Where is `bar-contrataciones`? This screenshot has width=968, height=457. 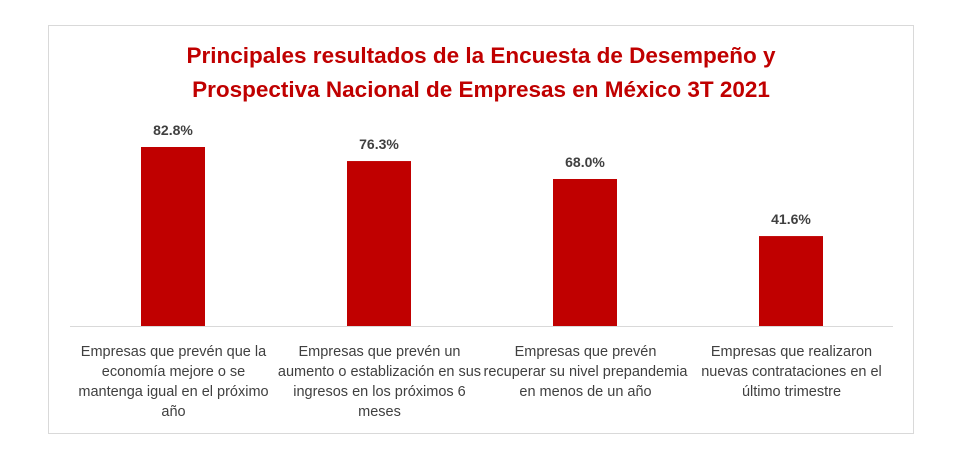
bar-contrataciones is located at coordinates (791, 281).